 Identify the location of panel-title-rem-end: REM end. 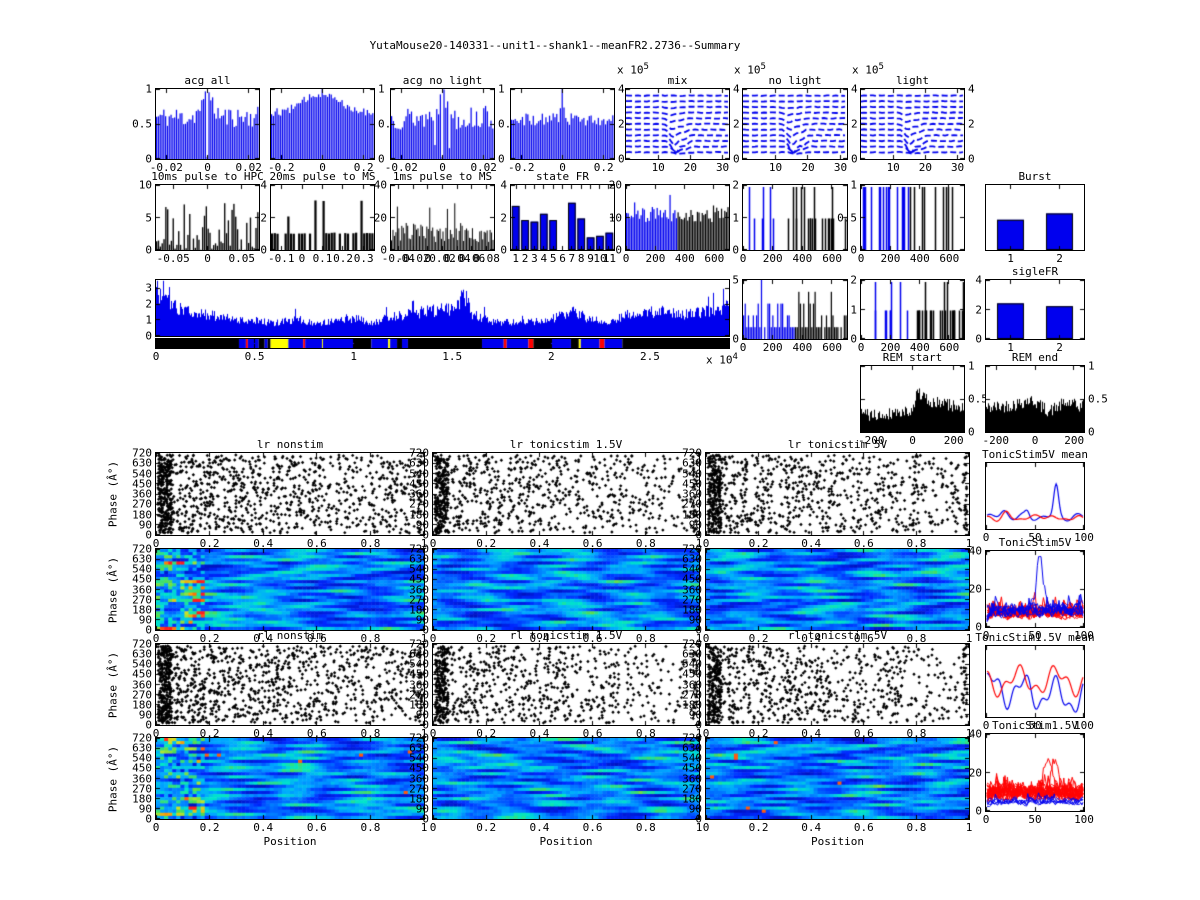
(1035, 357).